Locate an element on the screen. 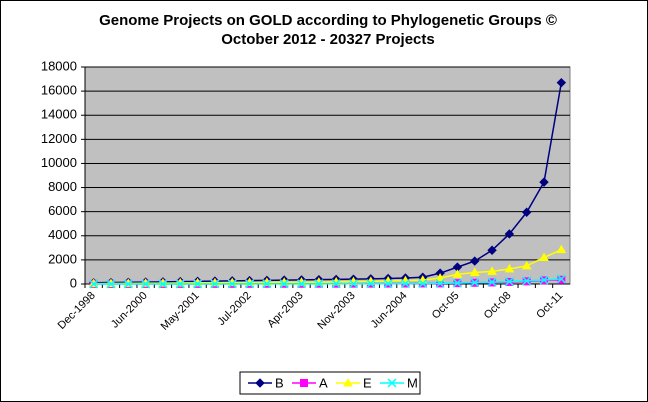 This screenshot has height=402, width=648. y-tick-label: 4000 is located at coordinates (62, 234).